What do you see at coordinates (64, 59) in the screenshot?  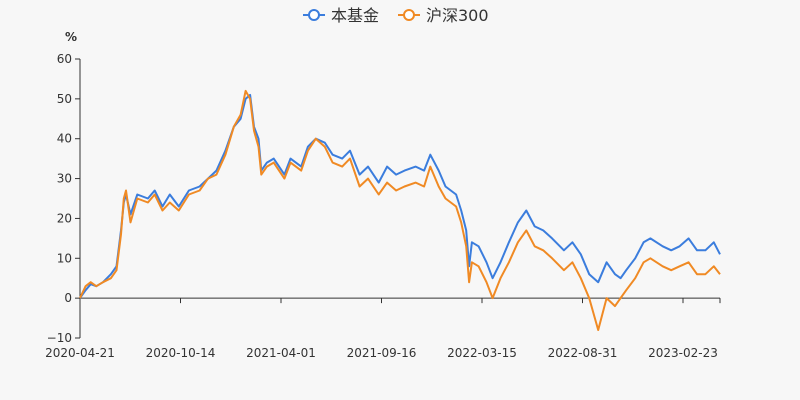 I see `y-tick-label: 60` at bounding box center [64, 59].